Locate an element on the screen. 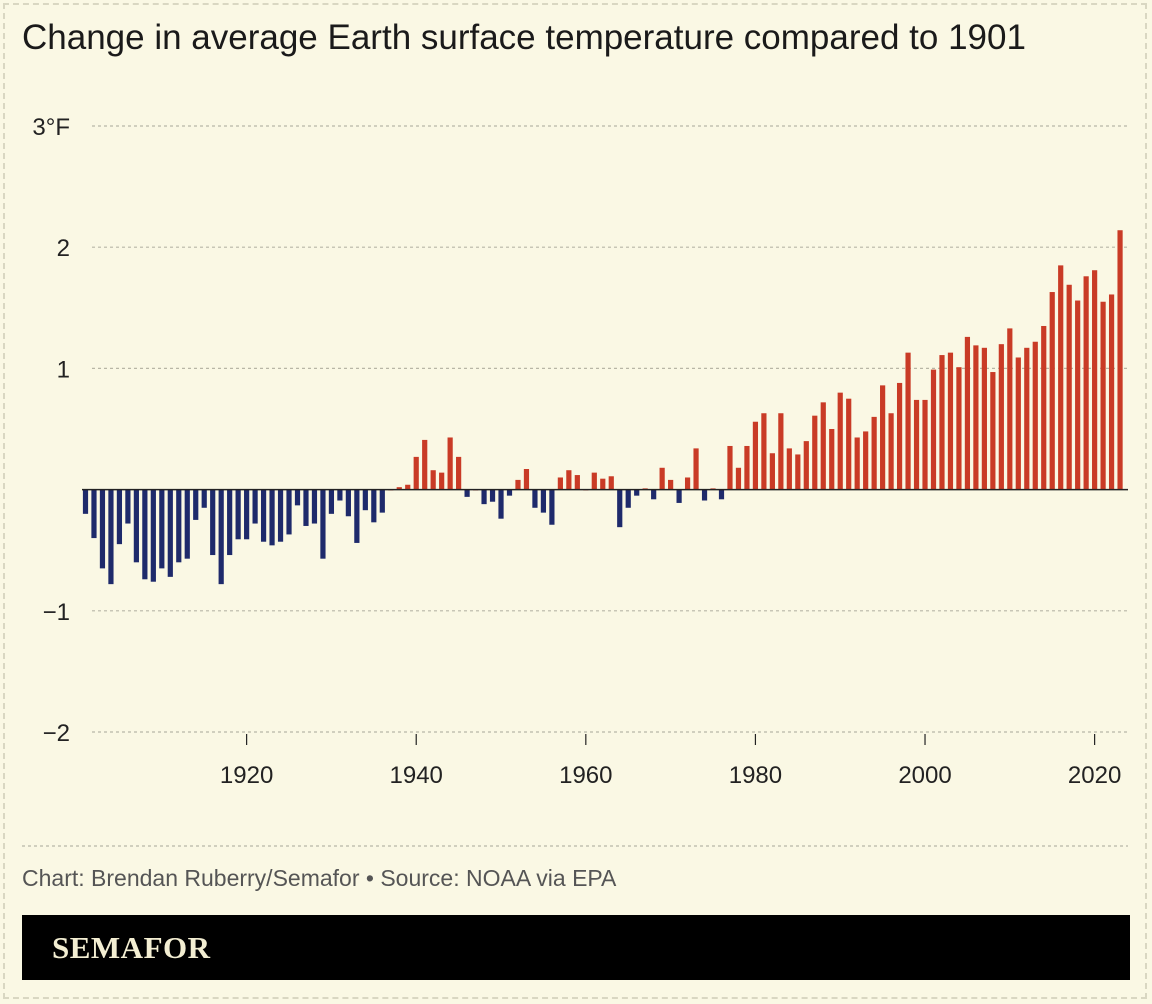 Image resolution: width=1152 pixels, height=1004 pixels. bar-1942 is located at coordinates (433, 480).